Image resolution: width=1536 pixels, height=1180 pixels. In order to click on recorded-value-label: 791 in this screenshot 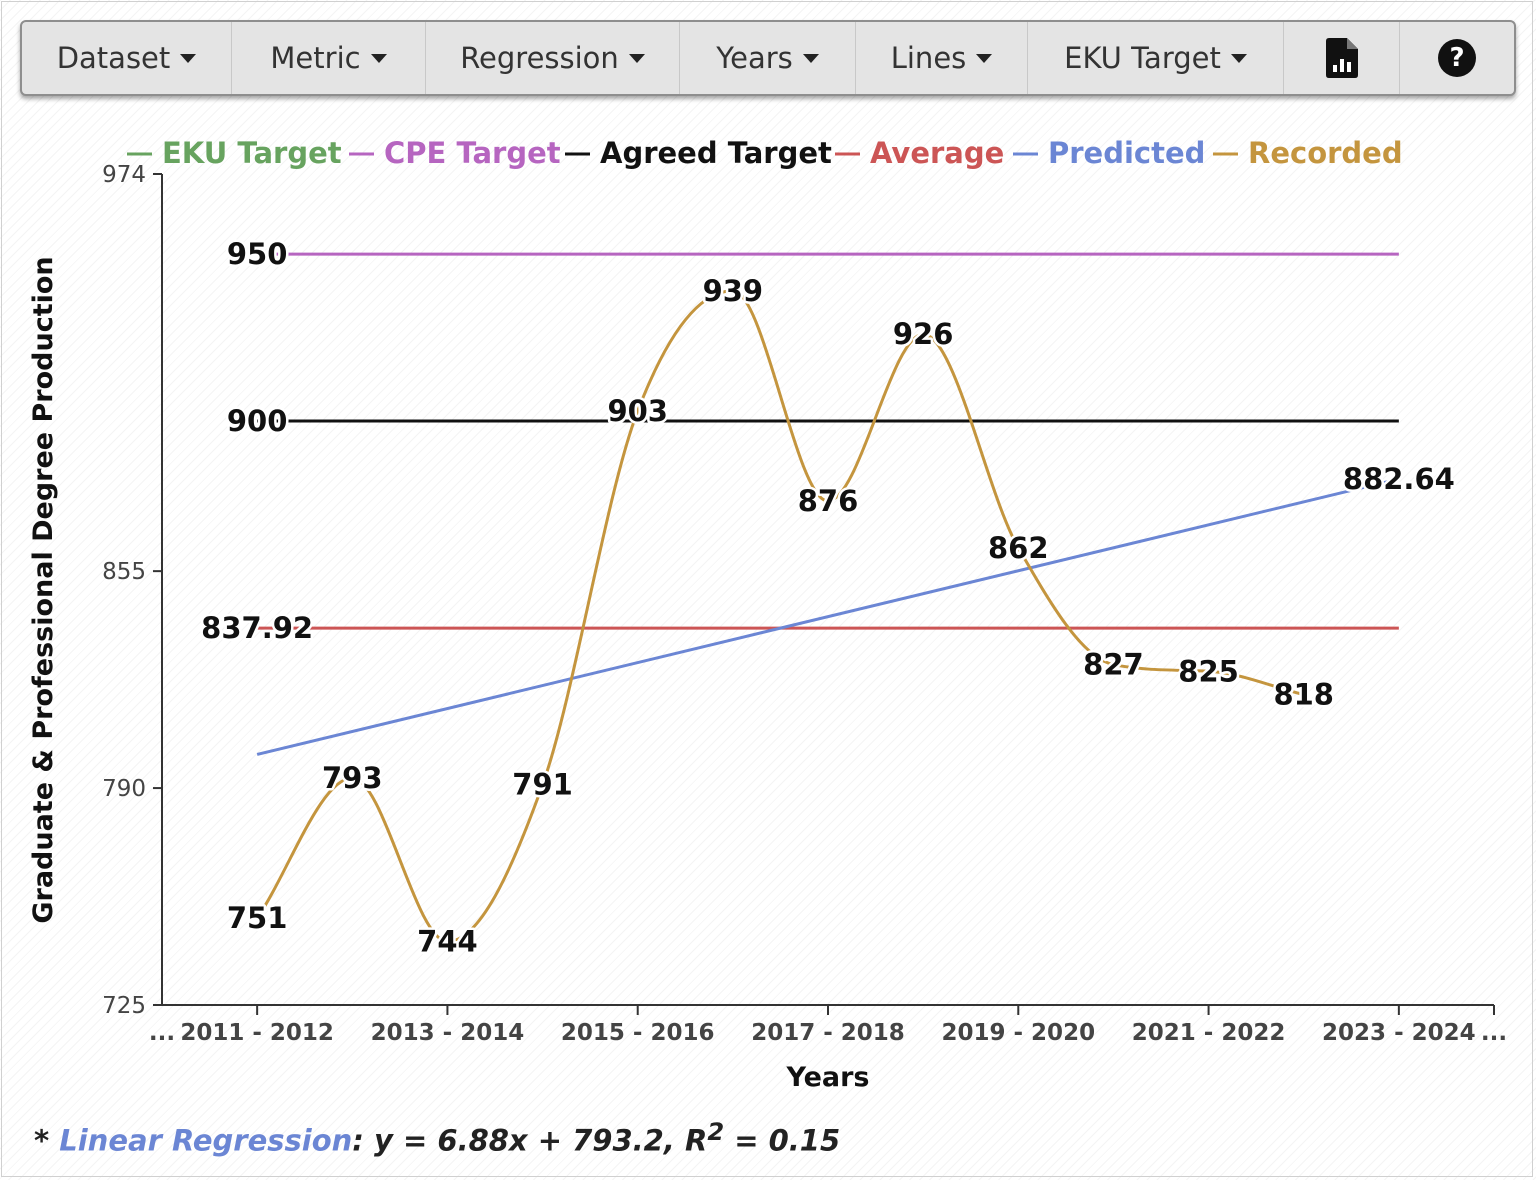, I will do `click(542, 785)`.